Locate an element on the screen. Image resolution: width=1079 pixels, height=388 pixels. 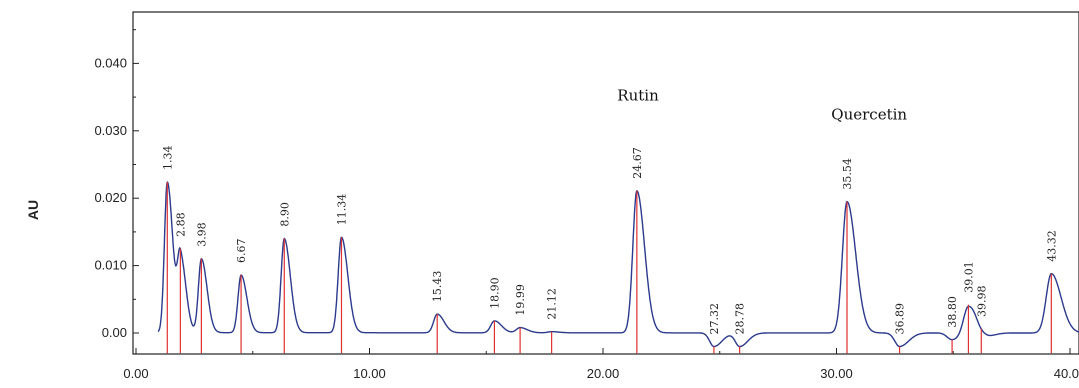
peak-label: 6.67 is located at coordinates (241, 251).